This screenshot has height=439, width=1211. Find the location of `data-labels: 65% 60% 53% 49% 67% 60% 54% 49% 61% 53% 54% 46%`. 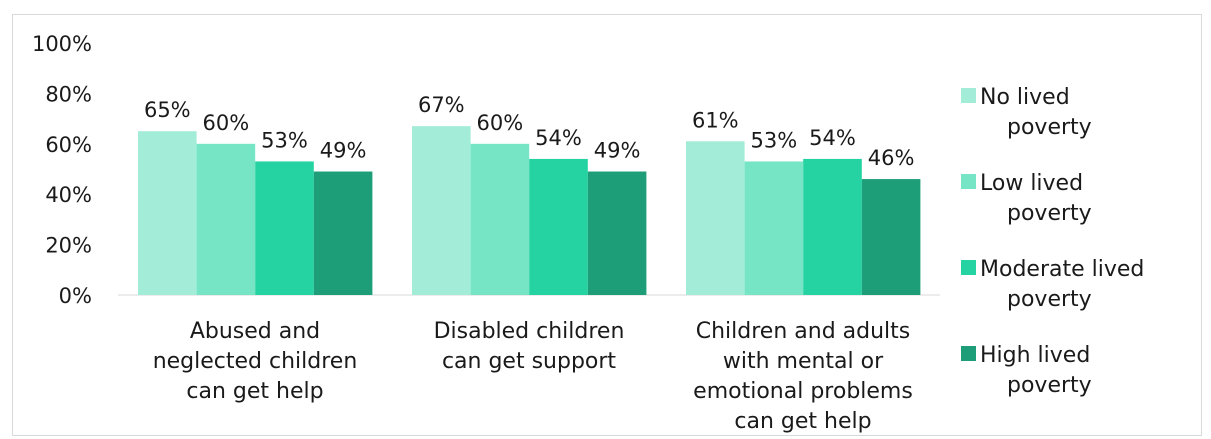

data-labels: 65% 60% 53% 49% 67% 60% 54% 49% 61% 53% 54% 46% is located at coordinates (529, 131).